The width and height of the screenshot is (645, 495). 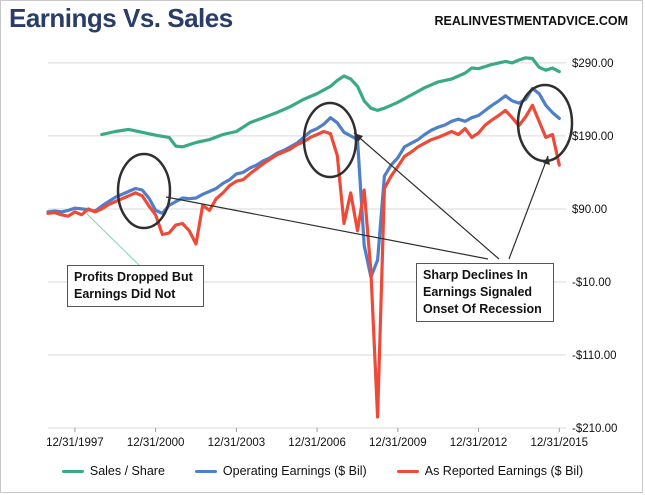 I want to click on legend-swatch-operating, so click(x=205, y=471).